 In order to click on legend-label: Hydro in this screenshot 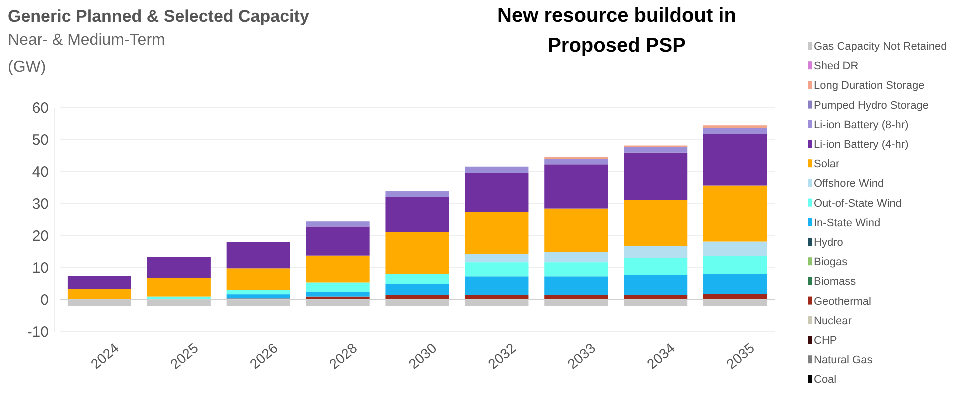, I will do `click(829, 243)`.